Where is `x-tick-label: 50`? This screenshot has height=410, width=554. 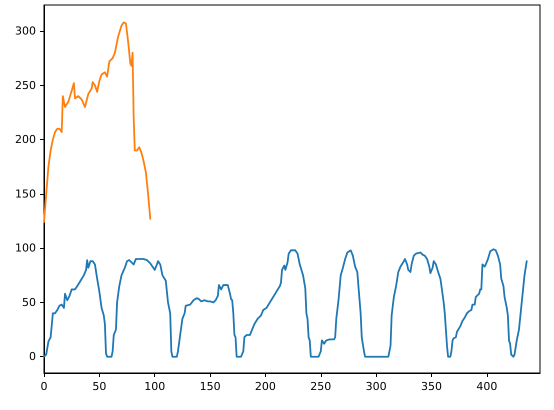 x-tick-label: 50 is located at coordinates (99, 386).